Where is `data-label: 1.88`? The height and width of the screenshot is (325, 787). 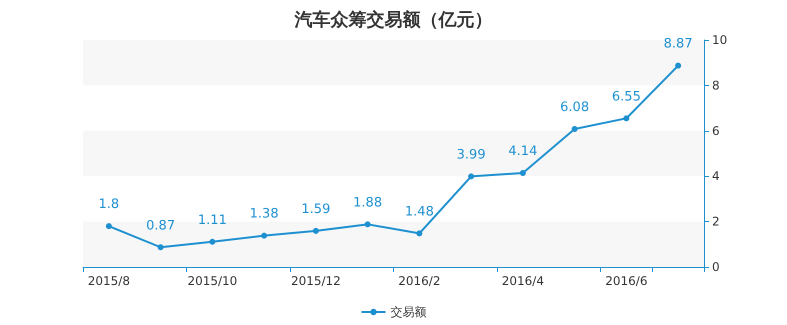
data-label: 1.88 is located at coordinates (367, 202).